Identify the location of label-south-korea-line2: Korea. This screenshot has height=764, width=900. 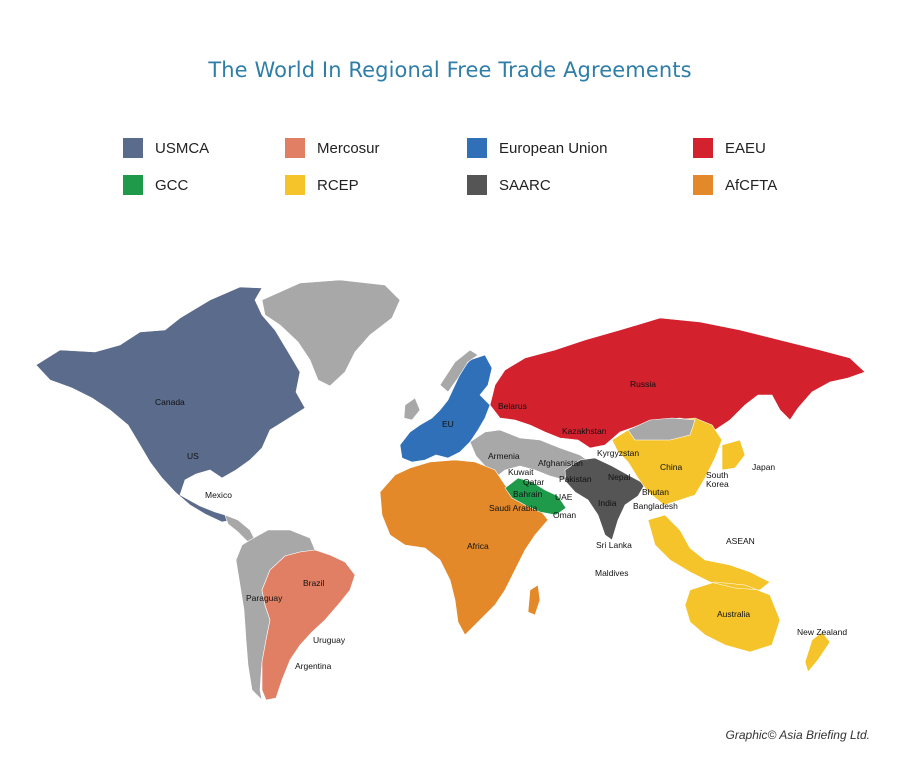
(717, 484).